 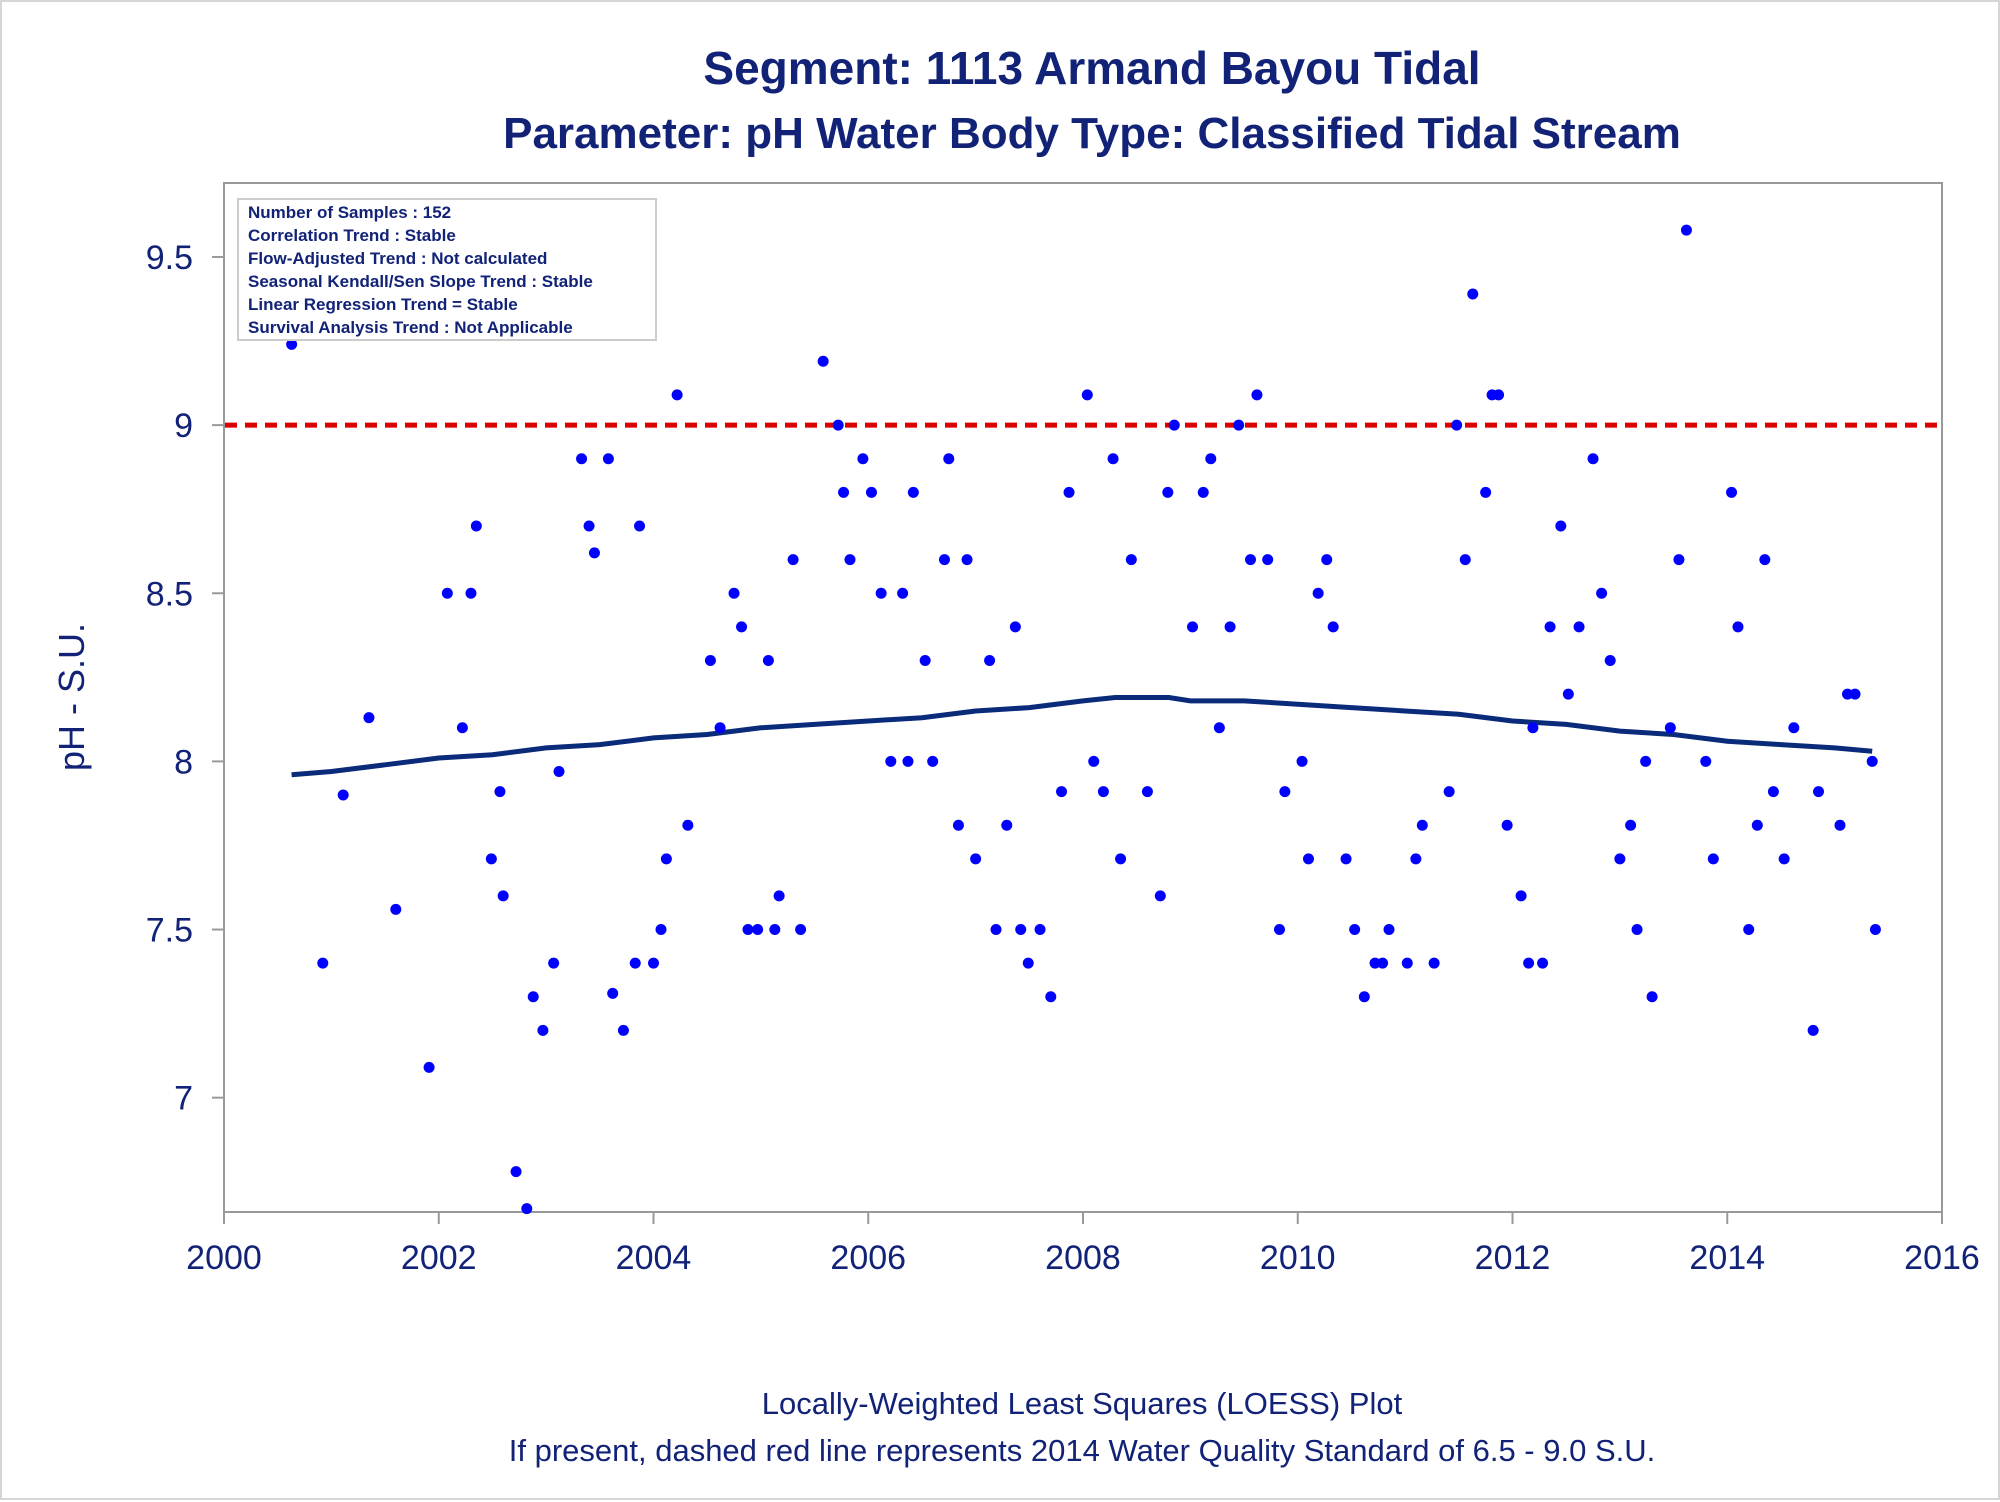 I want to click on x-tick-label: 2008, so click(x=1083, y=1258).